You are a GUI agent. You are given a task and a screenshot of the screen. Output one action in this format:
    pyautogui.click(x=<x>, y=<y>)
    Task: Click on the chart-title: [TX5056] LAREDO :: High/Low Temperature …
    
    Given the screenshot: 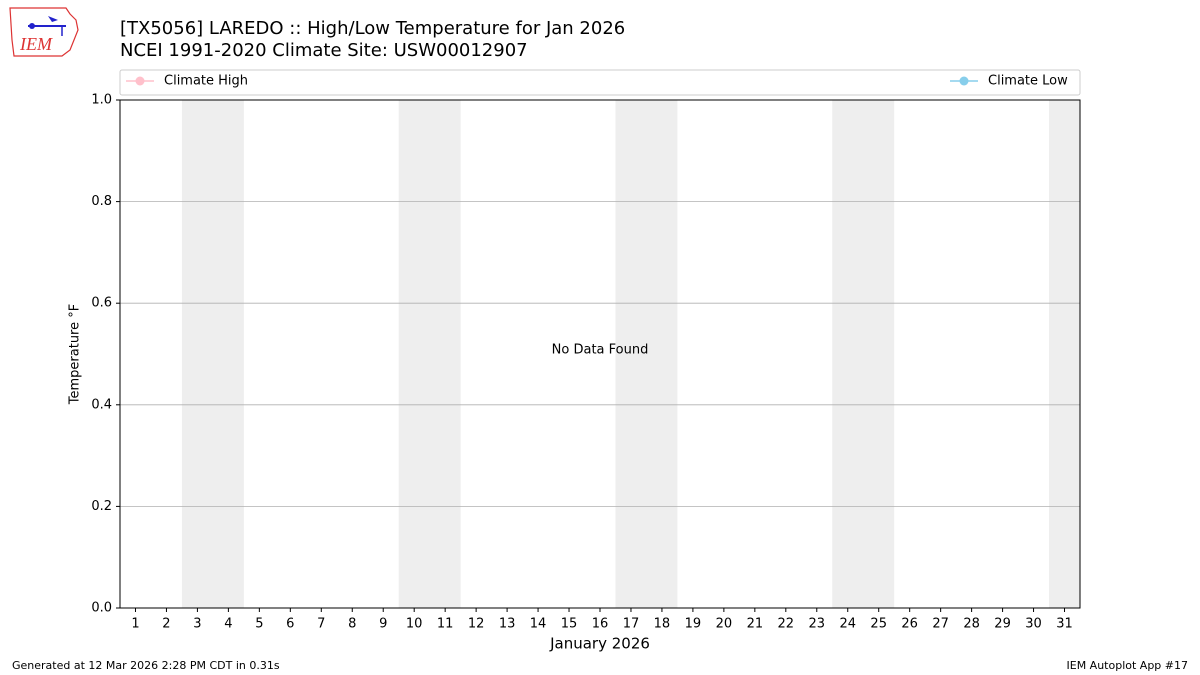 What is the action you would take?
    pyautogui.click(x=372, y=28)
    